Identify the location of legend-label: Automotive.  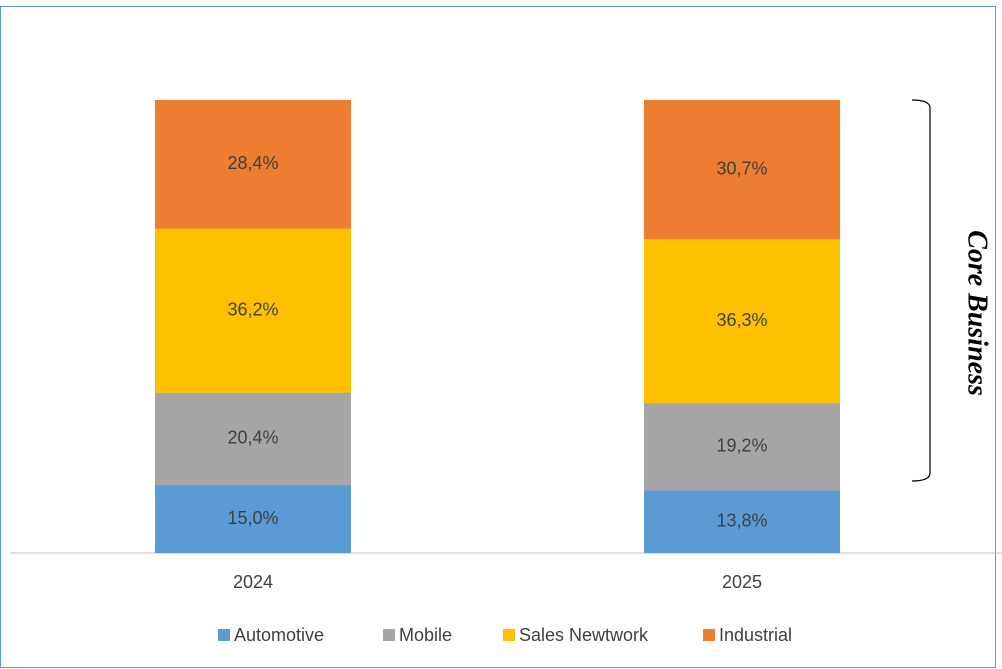
(279, 635).